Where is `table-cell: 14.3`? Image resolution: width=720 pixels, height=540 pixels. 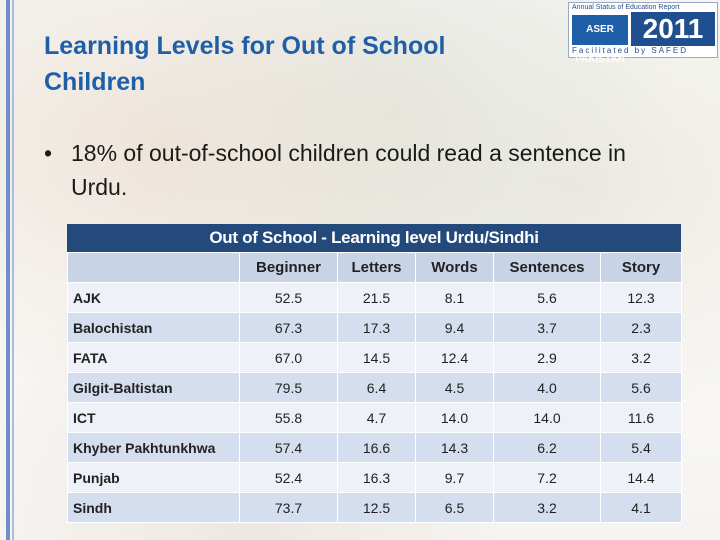
table-cell: 14.3 is located at coordinates (454, 447).